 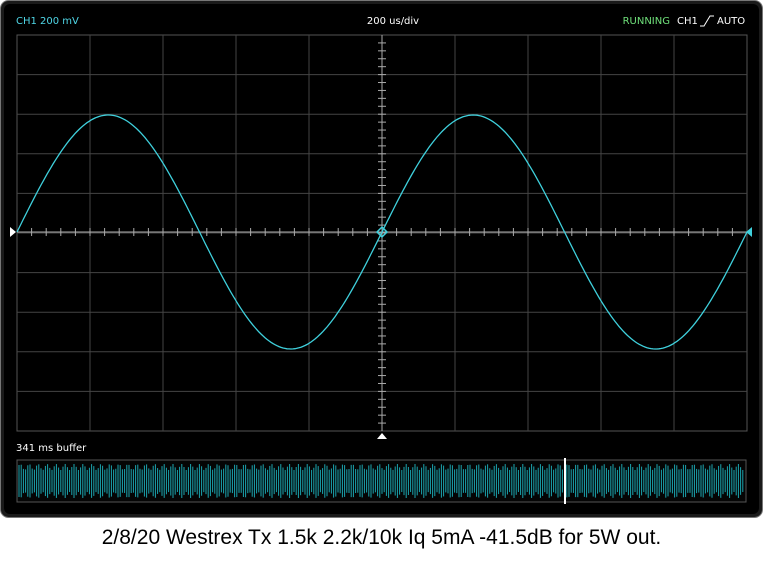 I want to click on trigger-slope-icon, so click(x=707, y=21).